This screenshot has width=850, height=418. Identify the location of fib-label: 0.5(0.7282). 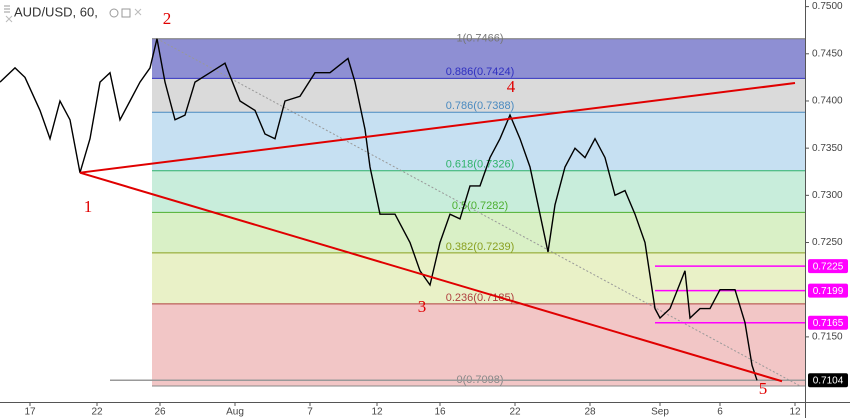
(480, 206).